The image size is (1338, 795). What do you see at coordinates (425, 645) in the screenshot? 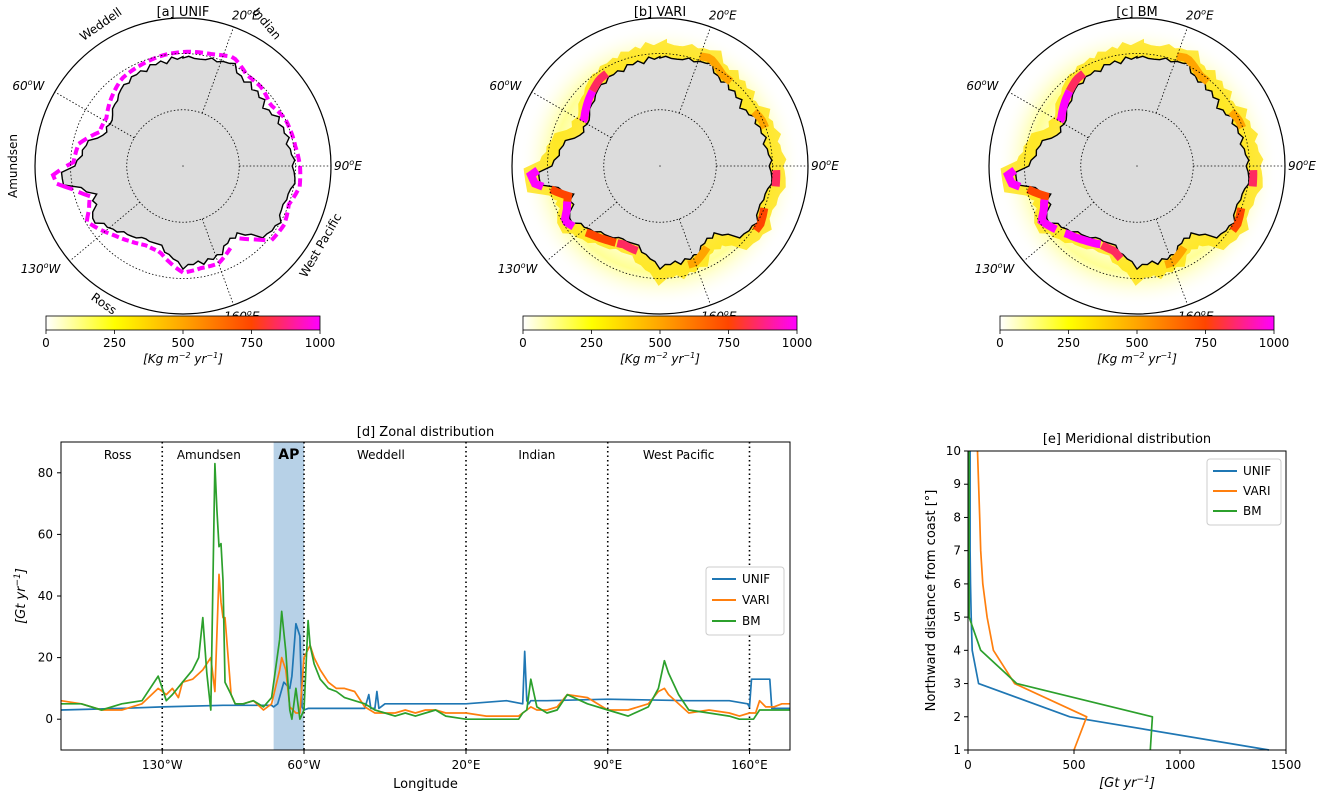
I see `zonal-series-vari` at bounding box center [425, 645].